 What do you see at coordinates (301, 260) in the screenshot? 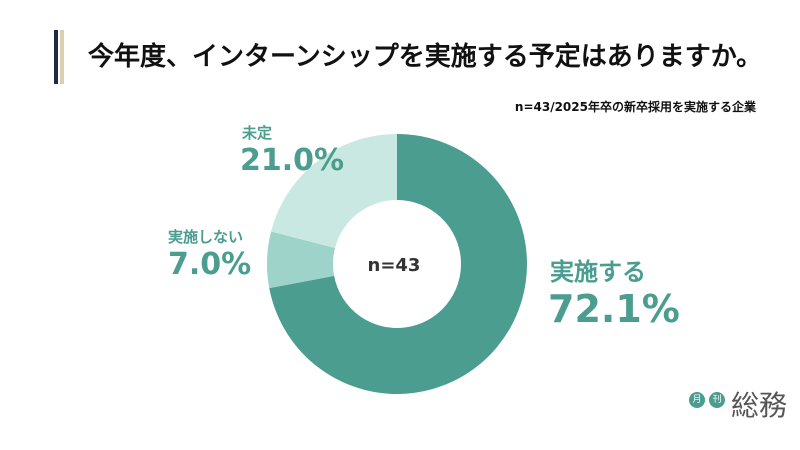
I see `slice-jisshi-shinai` at bounding box center [301, 260].